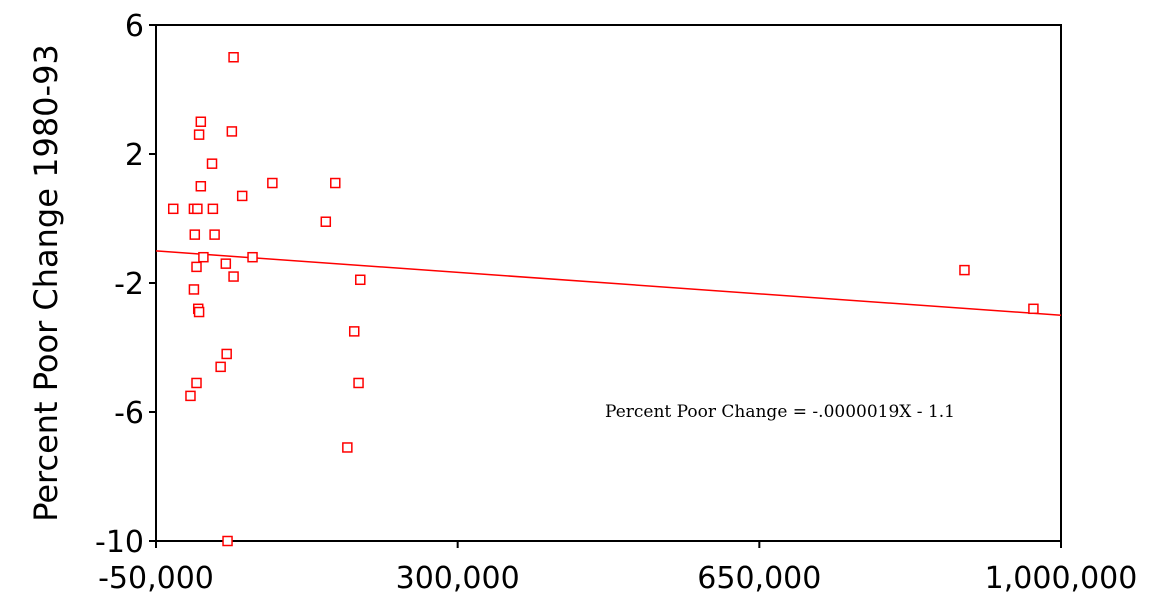 This screenshot has height=595, width=1168. I want to click on regression-line, so click(608, 283).